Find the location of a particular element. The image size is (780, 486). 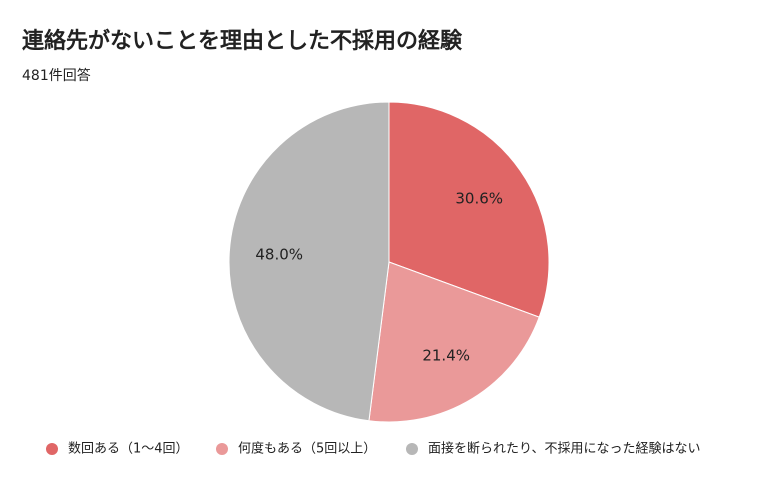

chart-title: 連絡先がないことを理由とした不採用の経験 is located at coordinates (242, 41).